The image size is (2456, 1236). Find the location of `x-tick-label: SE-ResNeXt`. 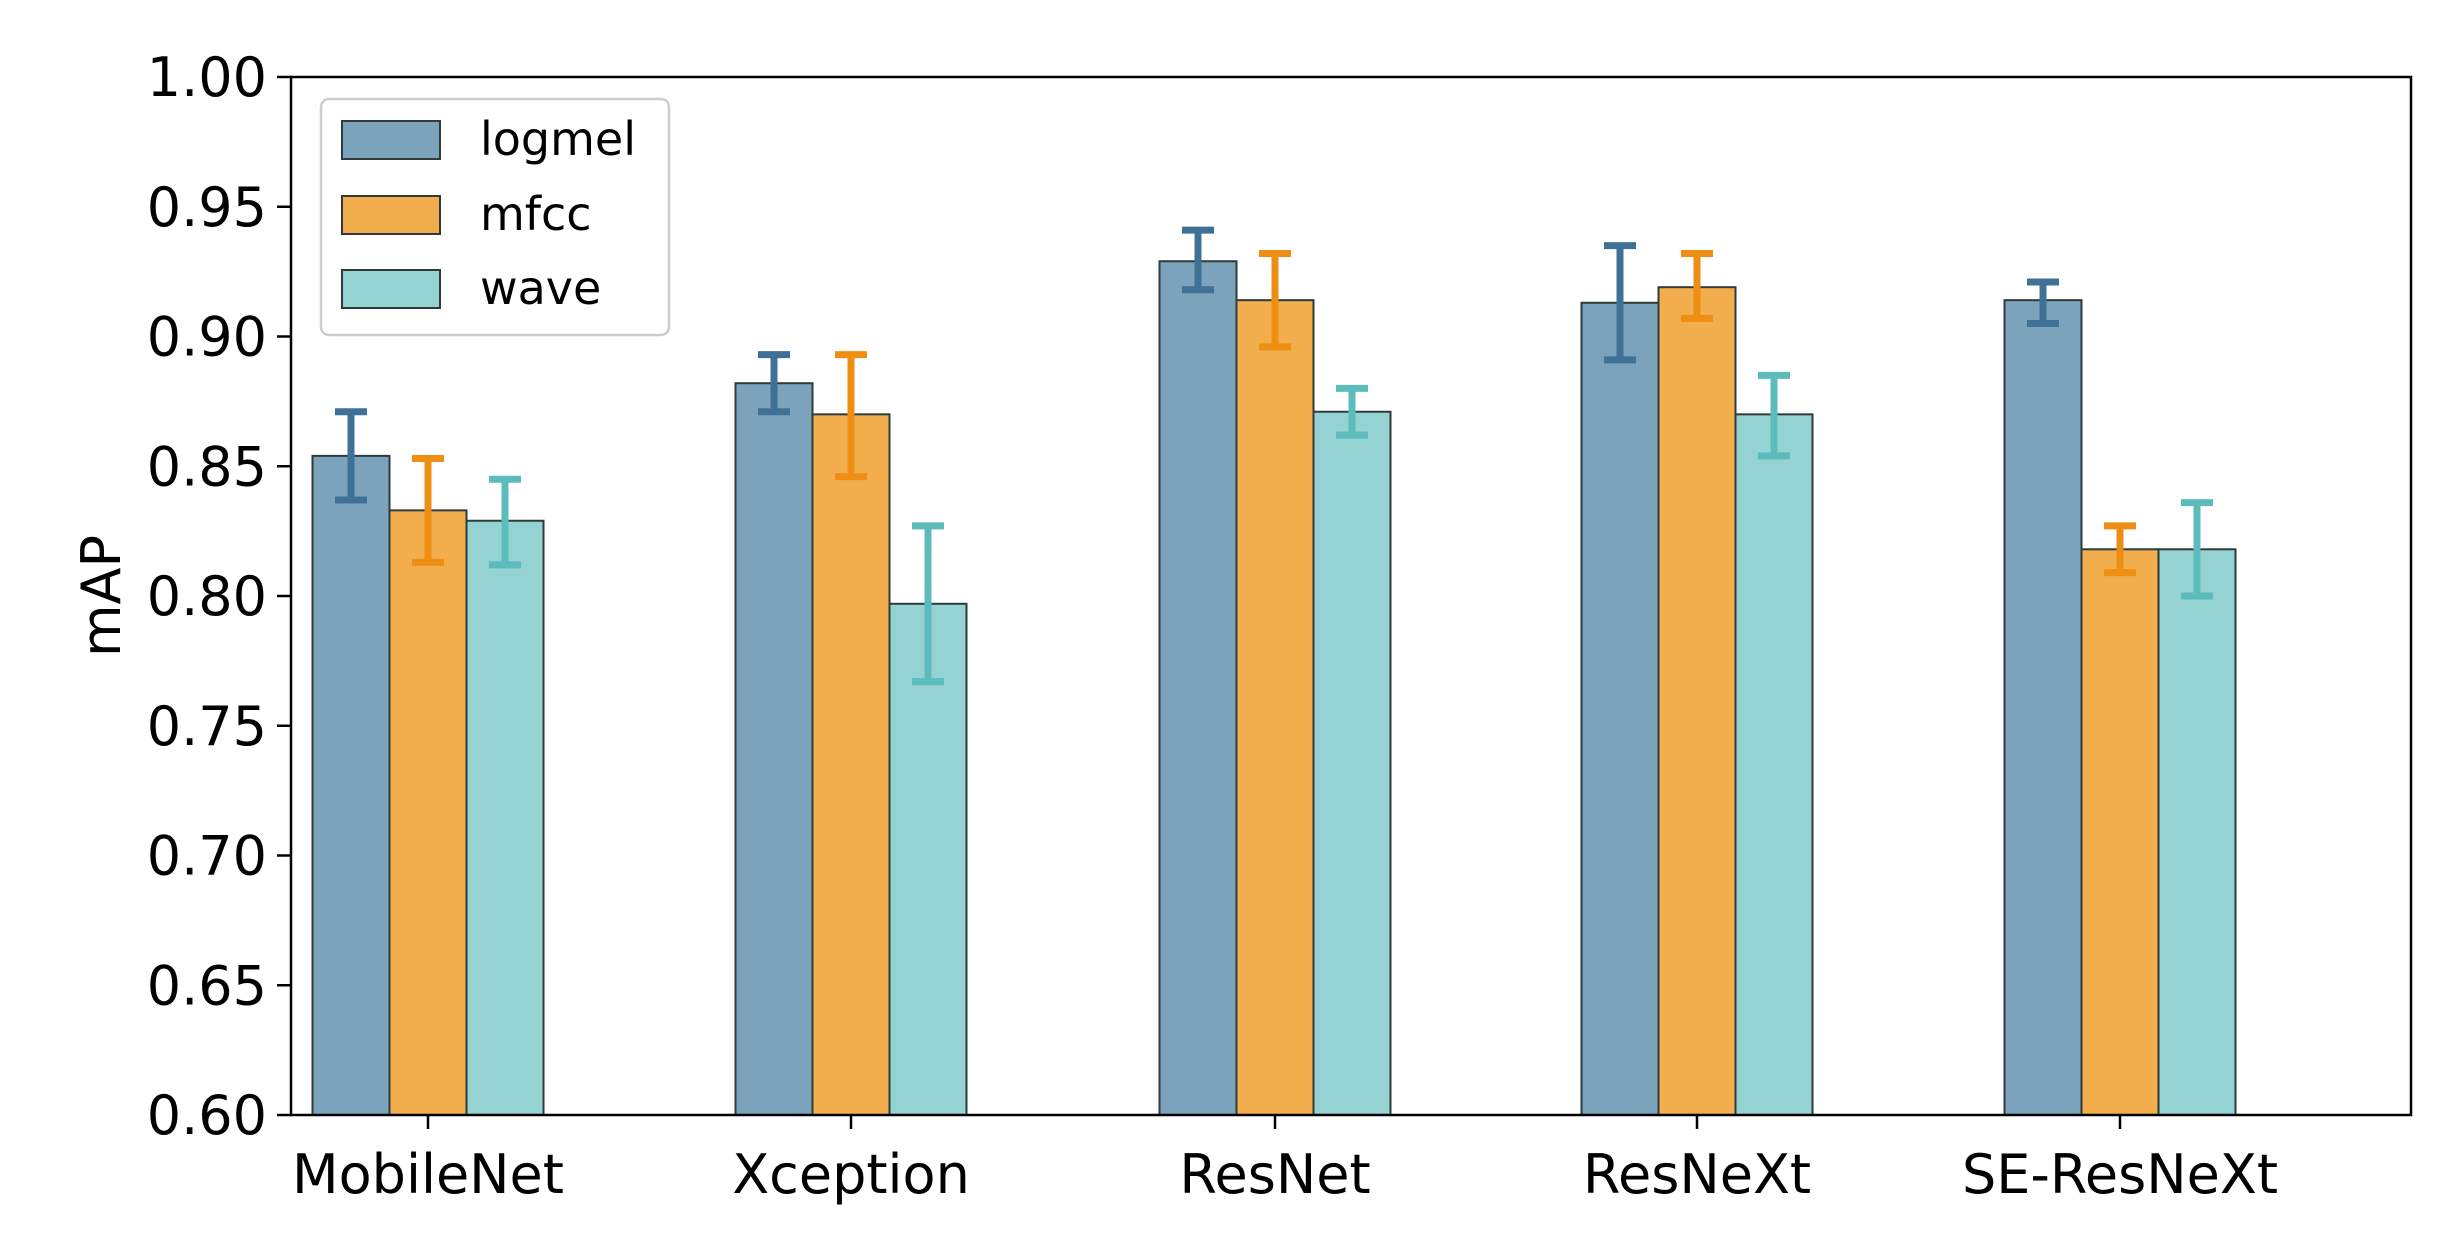

x-tick-label: SE-ResNeXt is located at coordinates (2120, 1174).